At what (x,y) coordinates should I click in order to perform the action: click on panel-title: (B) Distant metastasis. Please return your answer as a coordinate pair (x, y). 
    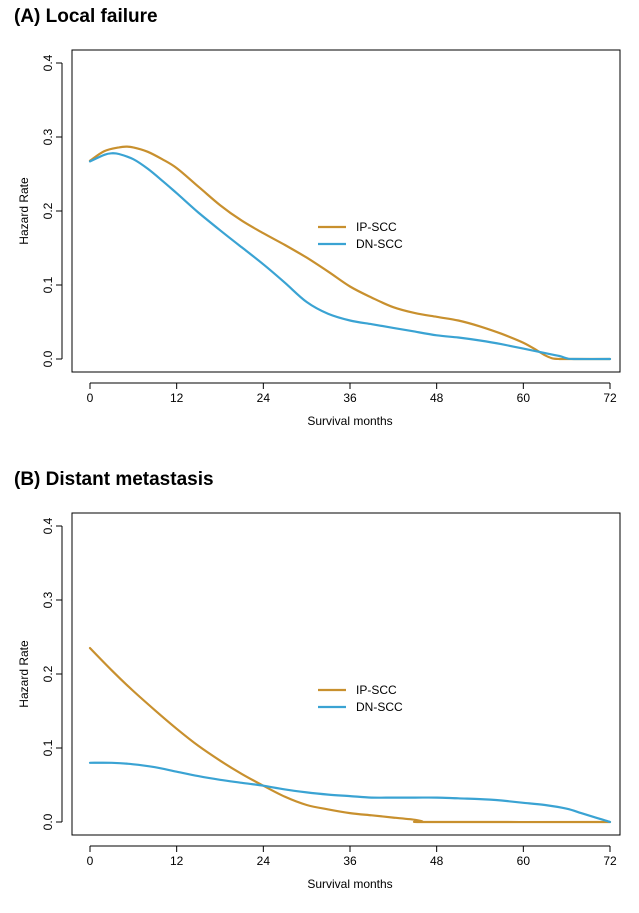
    Looking at the image, I should click on (114, 479).